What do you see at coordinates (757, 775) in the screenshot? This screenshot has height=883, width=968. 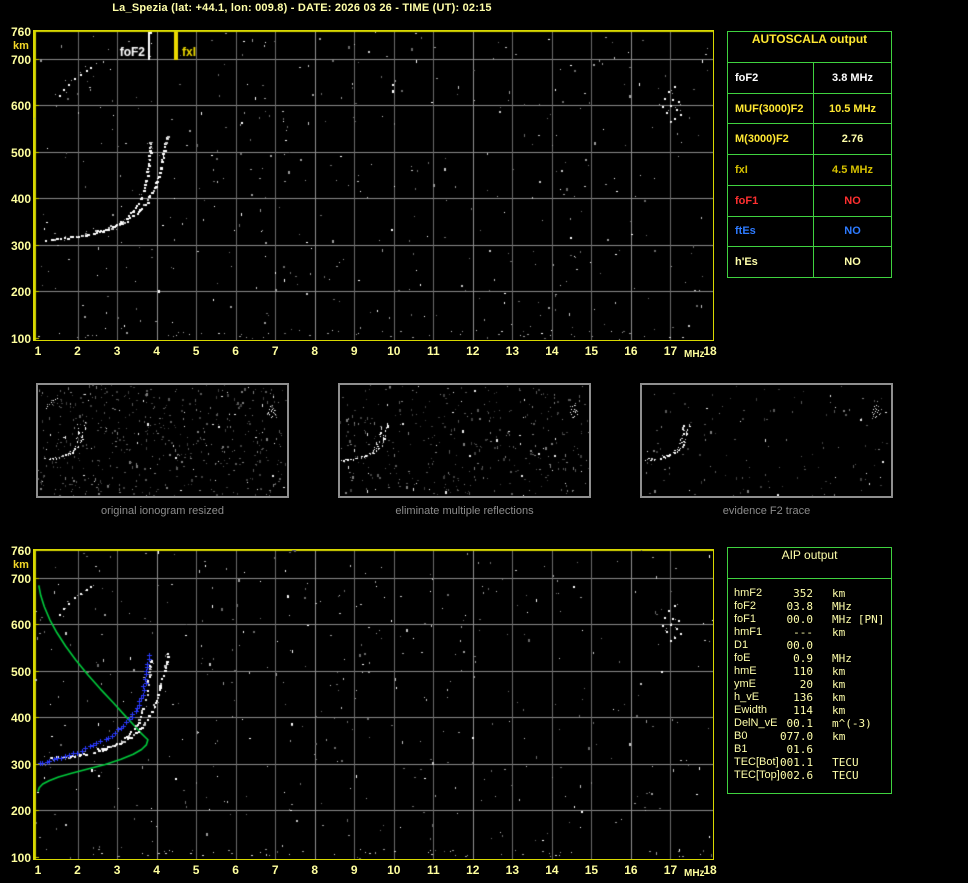 I see `aip-row-label: TEC[Top]` at bounding box center [757, 775].